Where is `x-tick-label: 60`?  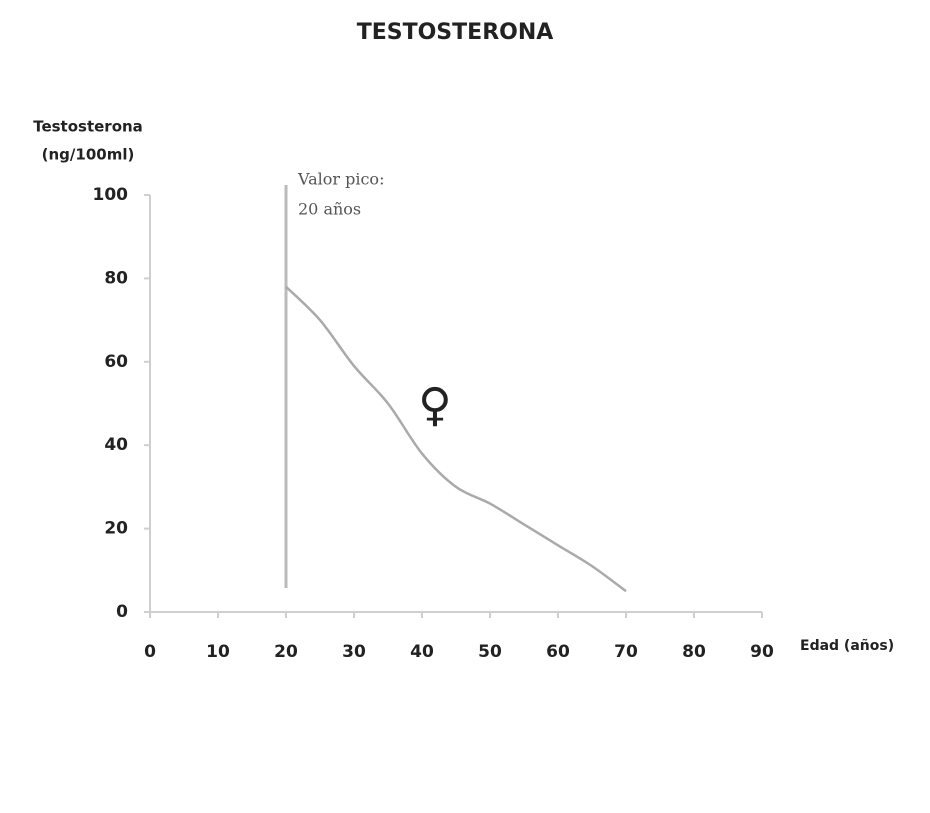 x-tick-label: 60 is located at coordinates (558, 652).